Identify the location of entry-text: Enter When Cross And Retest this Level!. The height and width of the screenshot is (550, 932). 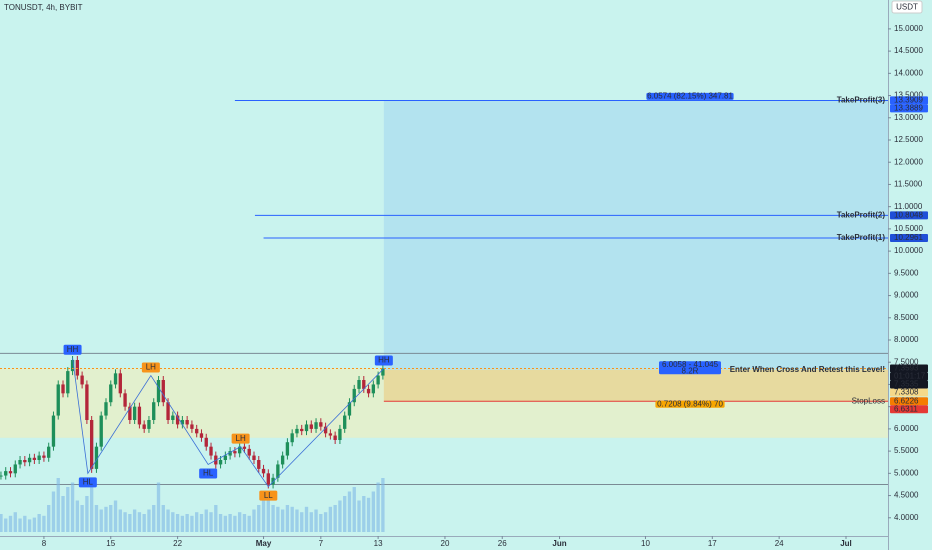
(807, 369).